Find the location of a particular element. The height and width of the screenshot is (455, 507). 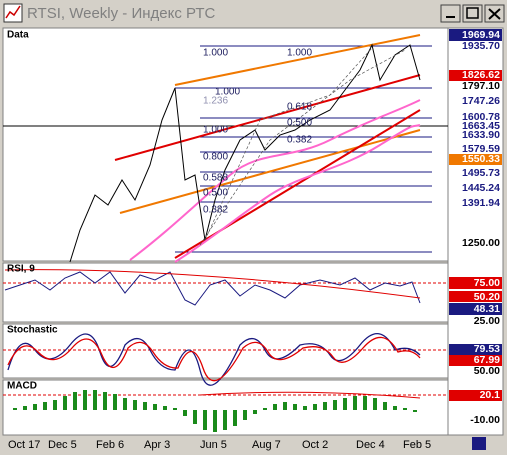

stochastic-panel is located at coordinates (225, 351).